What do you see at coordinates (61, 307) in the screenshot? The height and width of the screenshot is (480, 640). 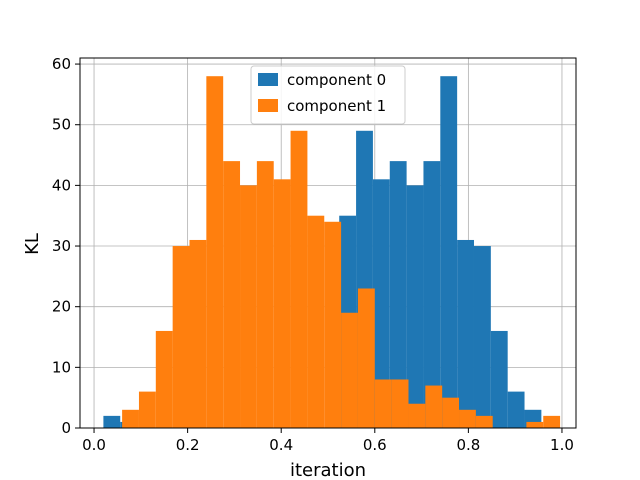 I see `y-tick-label: 20` at bounding box center [61, 307].